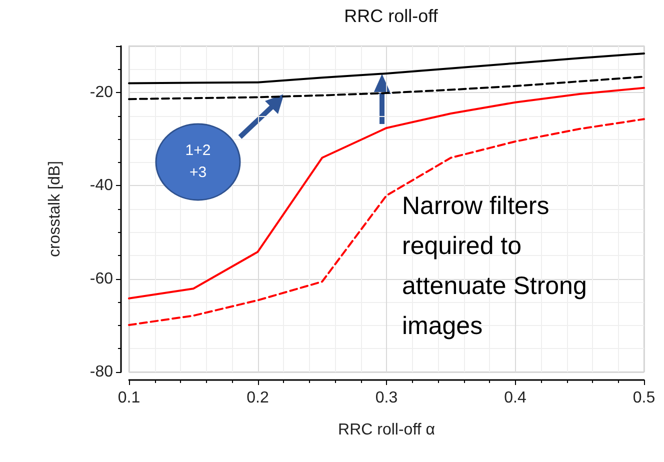 Image resolution: width=664 pixels, height=462 pixels. Describe the element at coordinates (102, 372) in the screenshot. I see `y-tick-label: -80` at that location.